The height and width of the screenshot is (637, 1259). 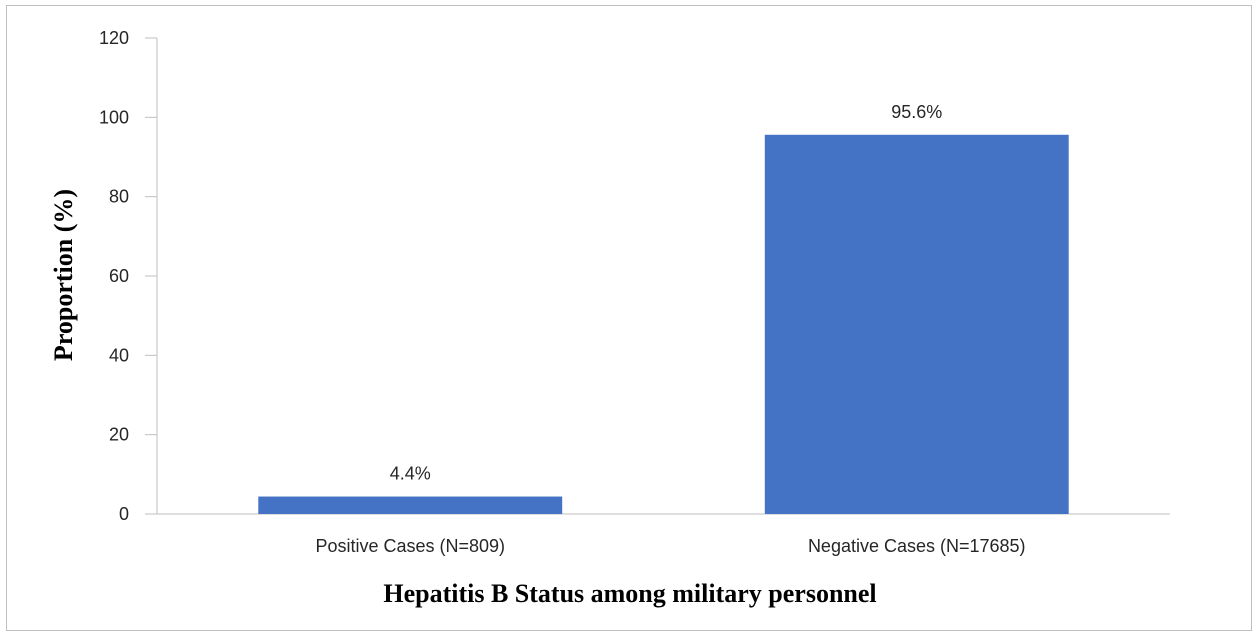 I want to click on data-label: 95.6%, so click(x=916, y=112).